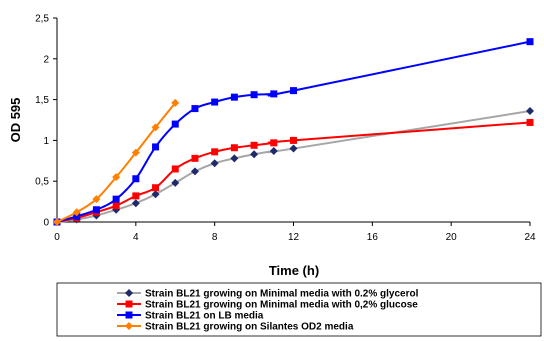 The height and width of the screenshot is (341, 544). I want to click on legend-box, so click(299, 309).